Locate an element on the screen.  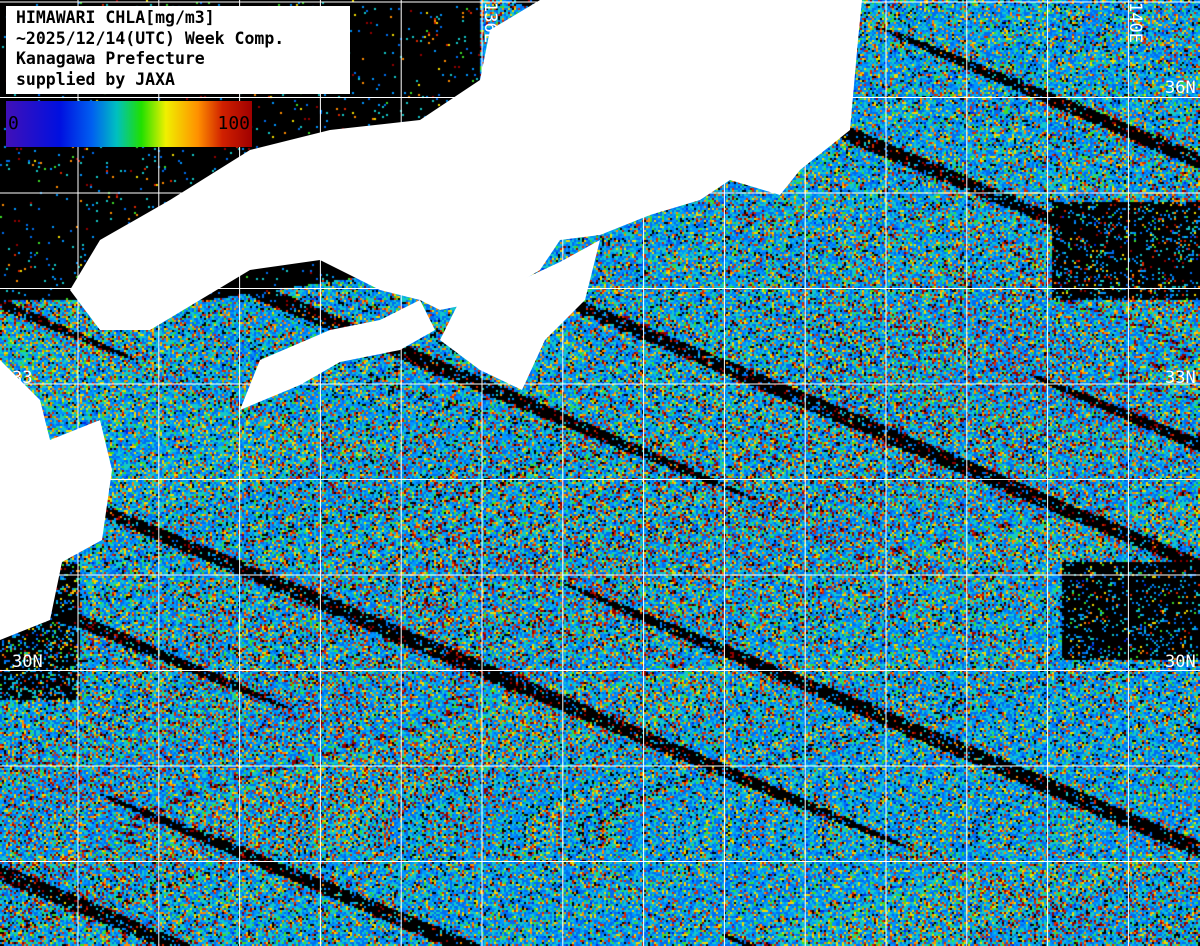
scale-min-label: 0 is located at coordinates (13, 123).